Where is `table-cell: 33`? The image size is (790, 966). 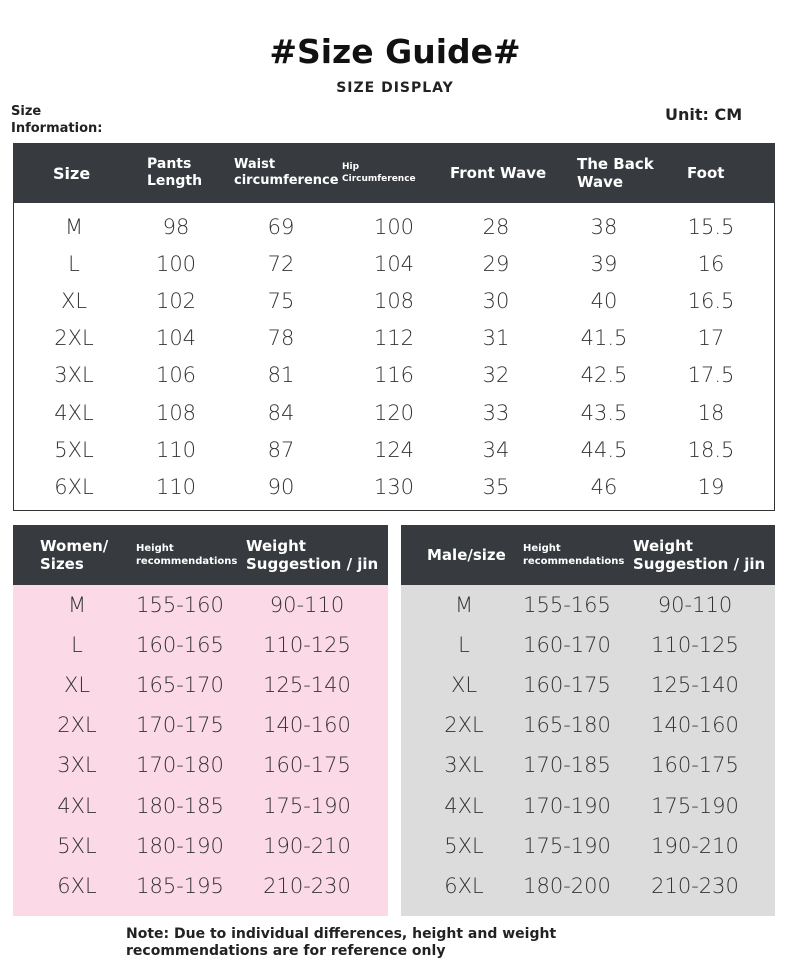
table-cell: 33 is located at coordinates (496, 412).